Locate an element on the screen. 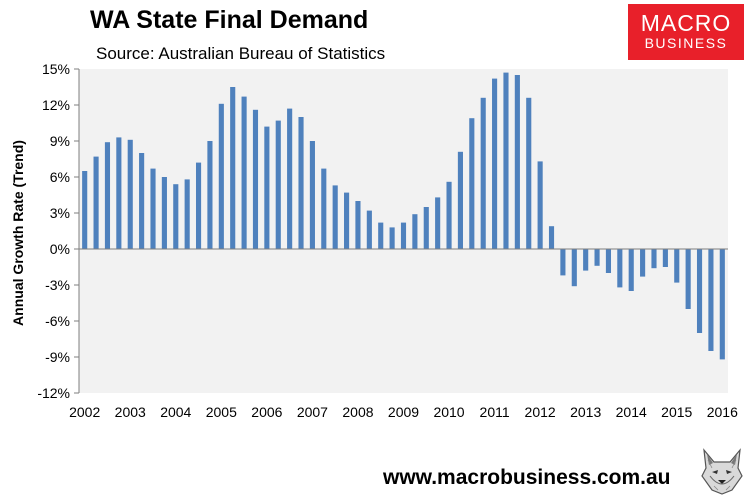  macrobusiness-logo: MACRO BUSINESS is located at coordinates (686, 32).